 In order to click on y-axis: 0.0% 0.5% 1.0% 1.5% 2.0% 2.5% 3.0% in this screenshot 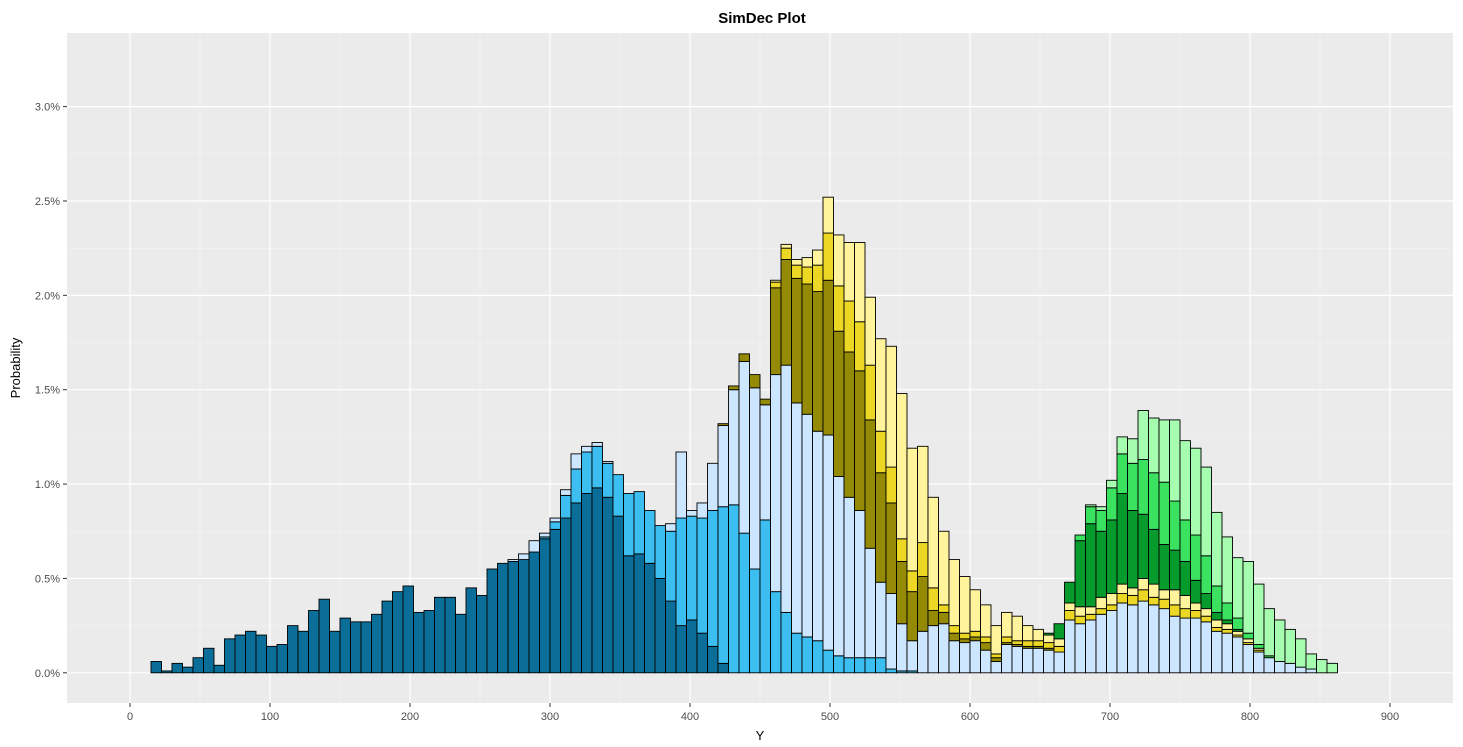, I will do `click(51, 391)`.